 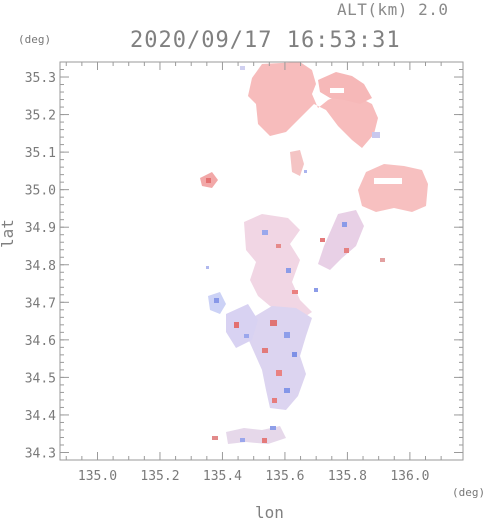 What do you see at coordinates (265, 40) in the screenshot?
I see `timestamp-title: 2020/09/17 16:53:31` at bounding box center [265, 40].